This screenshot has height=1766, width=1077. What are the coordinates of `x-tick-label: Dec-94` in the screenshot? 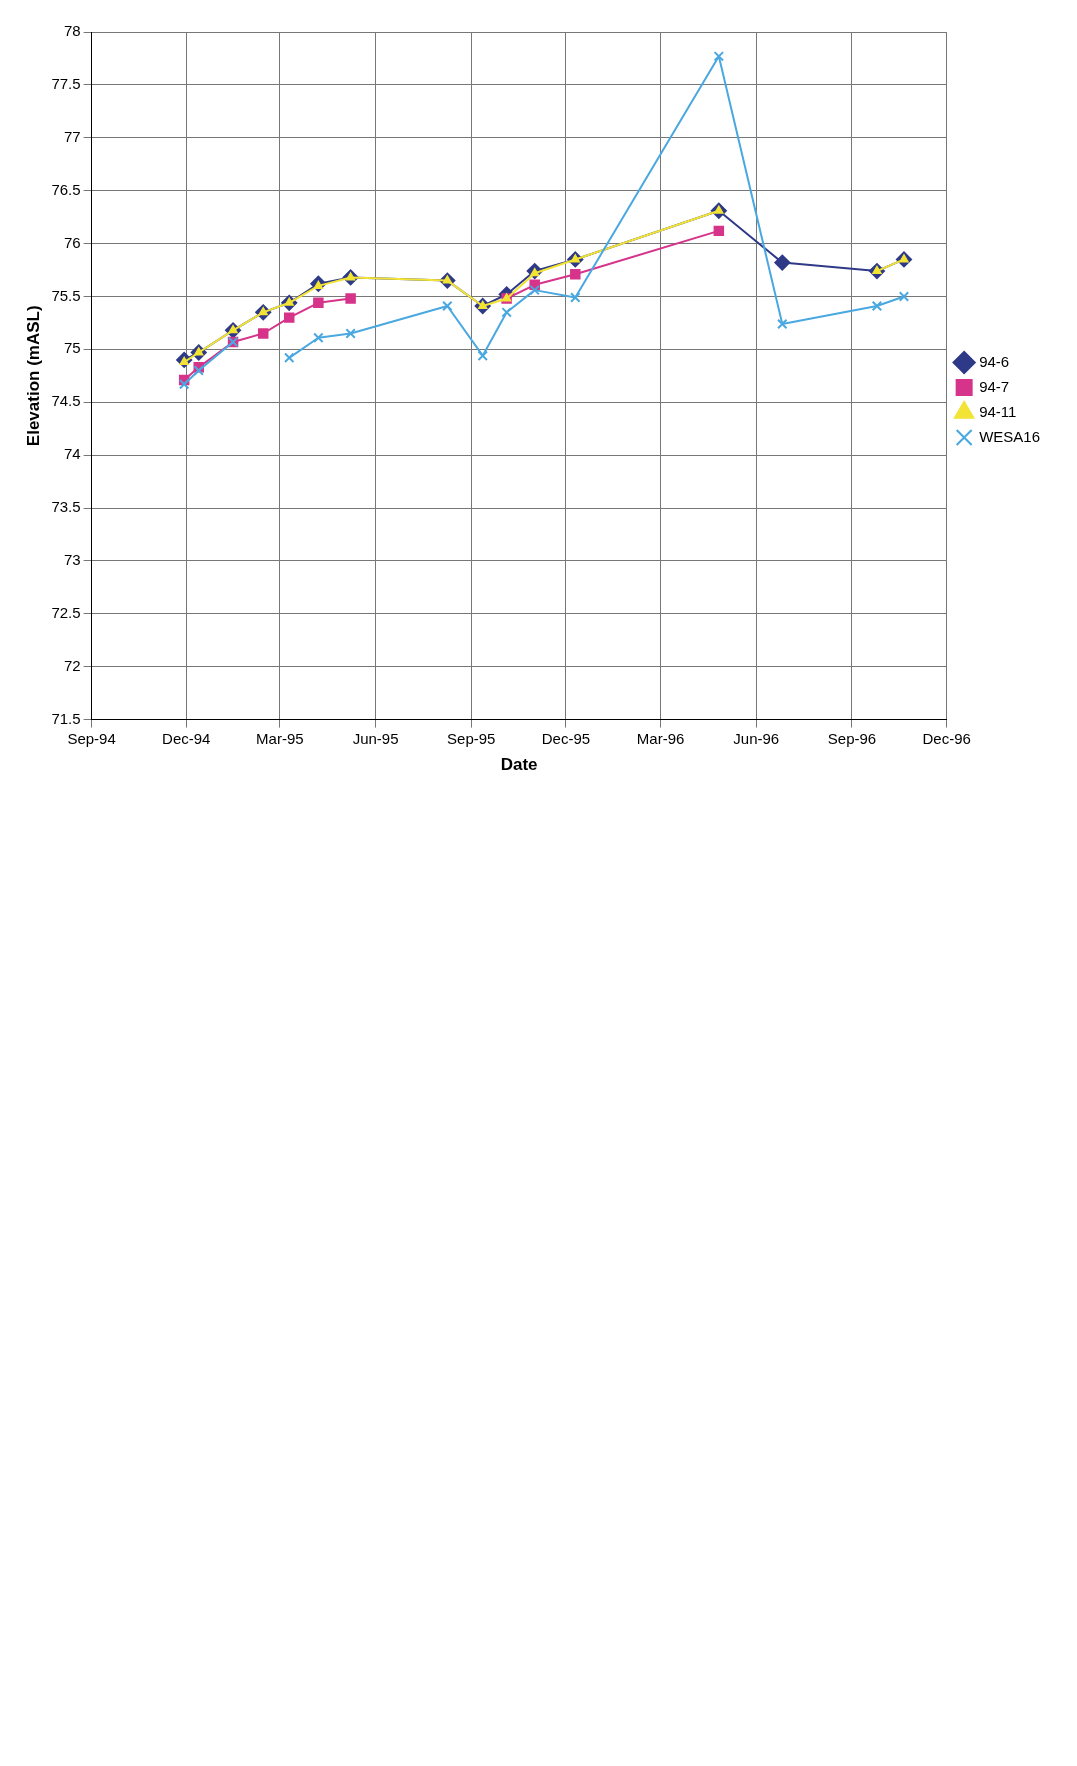 It's located at (186, 738).